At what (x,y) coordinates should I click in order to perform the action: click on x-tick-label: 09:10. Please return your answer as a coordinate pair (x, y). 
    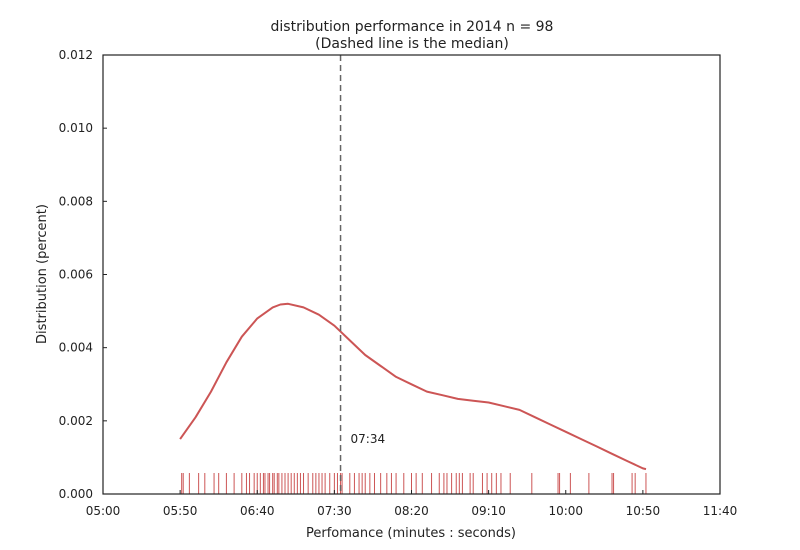
    Looking at the image, I should click on (488, 511).